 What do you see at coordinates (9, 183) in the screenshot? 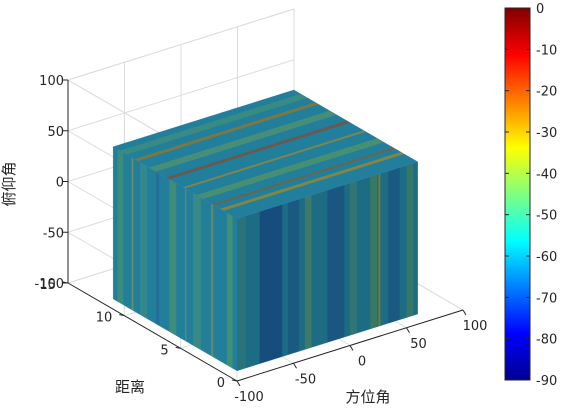
I see `z-axis-label: 俯仰角` at bounding box center [9, 183].